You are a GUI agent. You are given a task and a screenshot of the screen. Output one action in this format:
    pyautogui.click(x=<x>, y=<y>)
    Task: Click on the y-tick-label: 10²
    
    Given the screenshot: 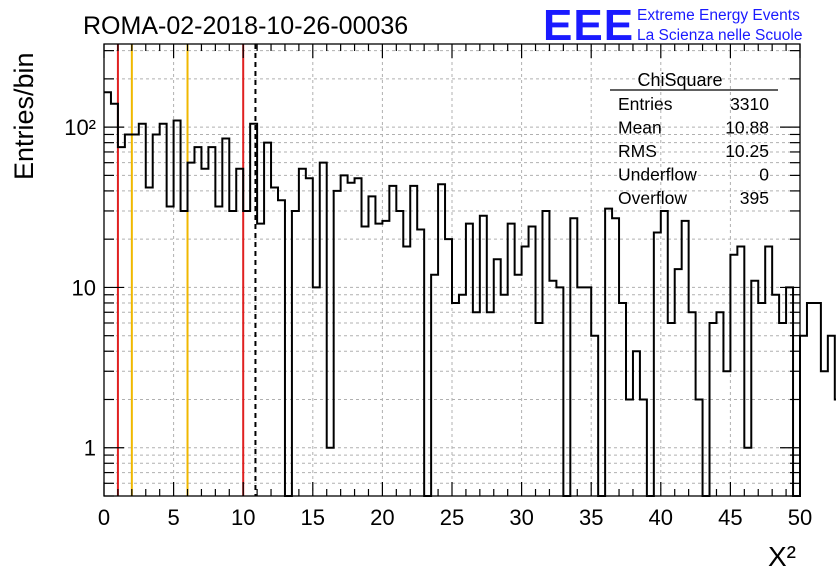 What is the action you would take?
    pyautogui.click(x=80, y=127)
    